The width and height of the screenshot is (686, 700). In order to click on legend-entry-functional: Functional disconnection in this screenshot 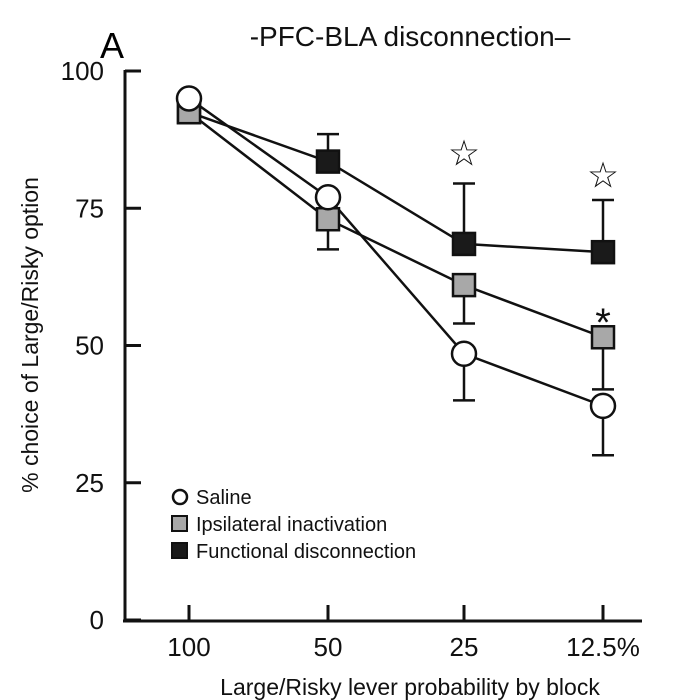, I will do `click(293, 552)`.